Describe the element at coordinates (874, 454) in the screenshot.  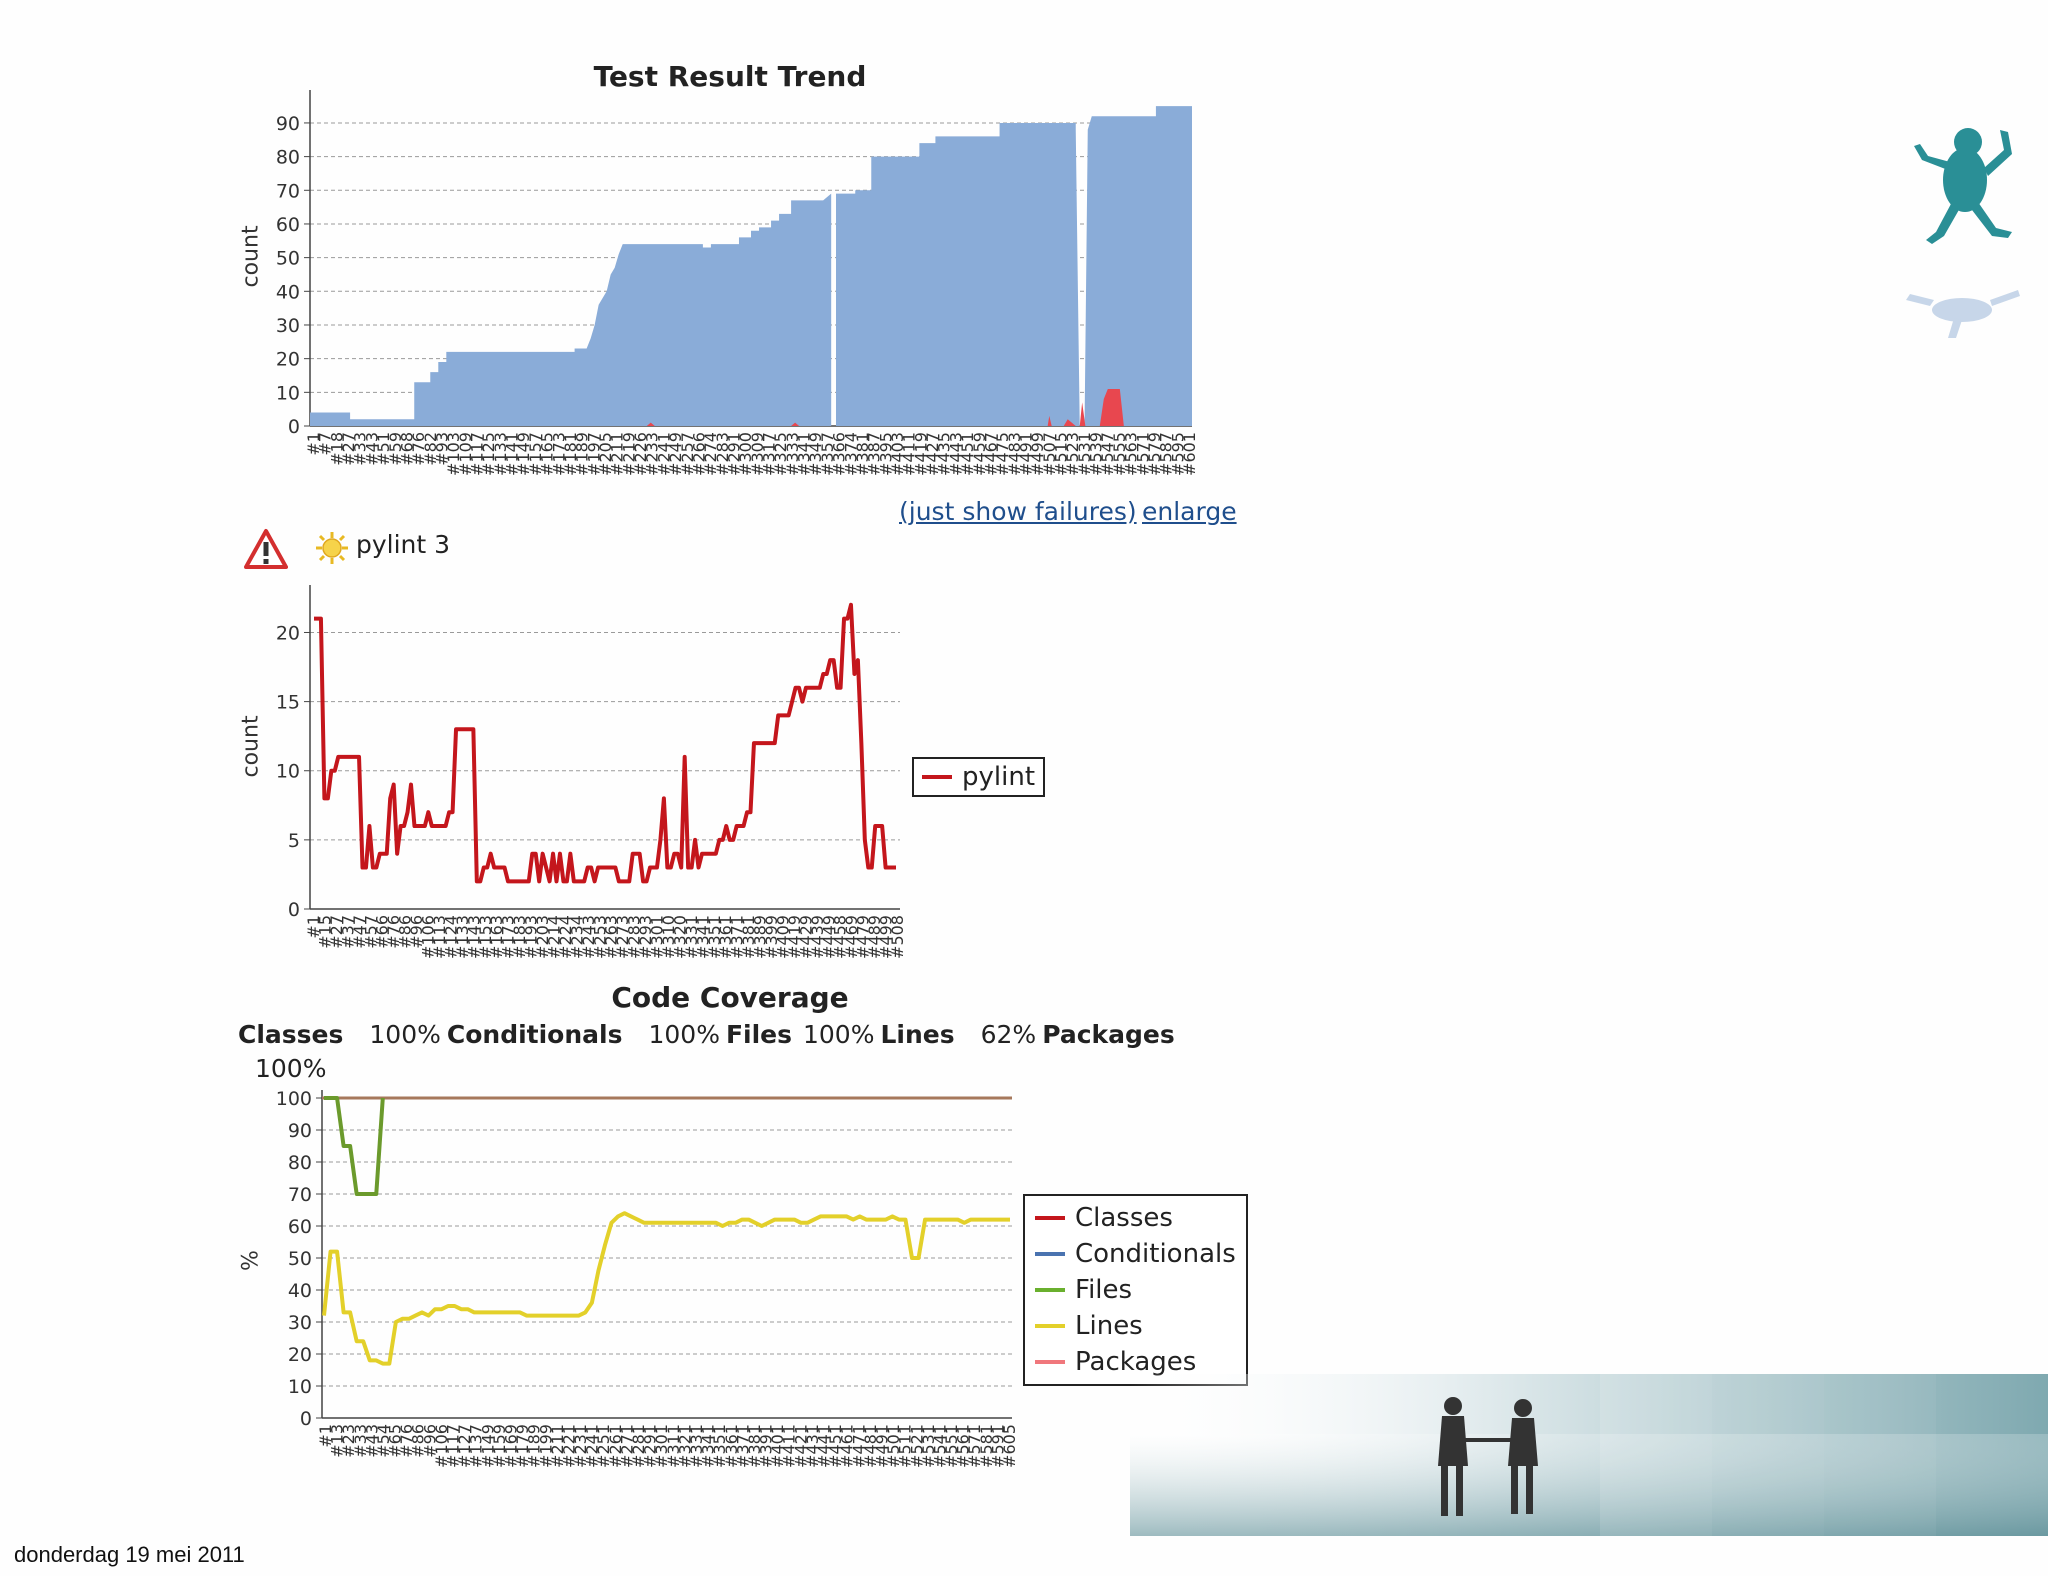
I see `x-tick-label: #387` at that location.